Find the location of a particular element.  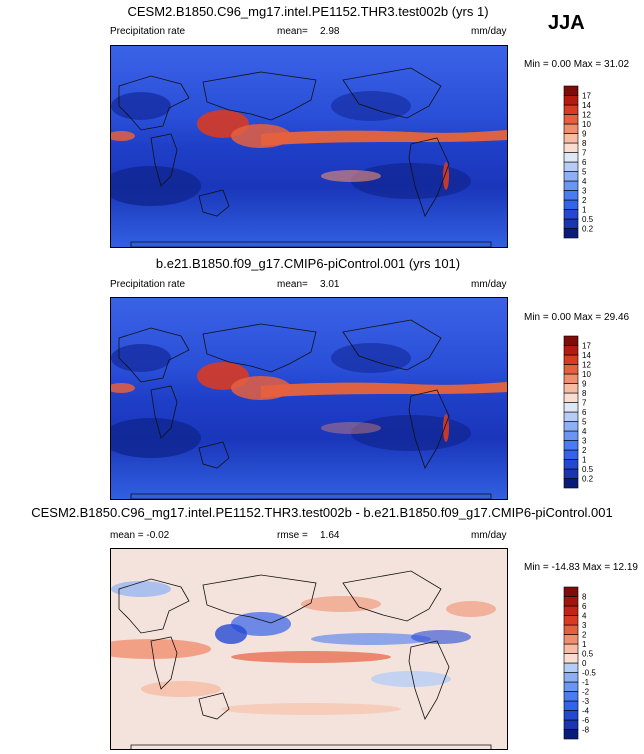

colorbar-tick-label: -2 is located at coordinates (586, 692).